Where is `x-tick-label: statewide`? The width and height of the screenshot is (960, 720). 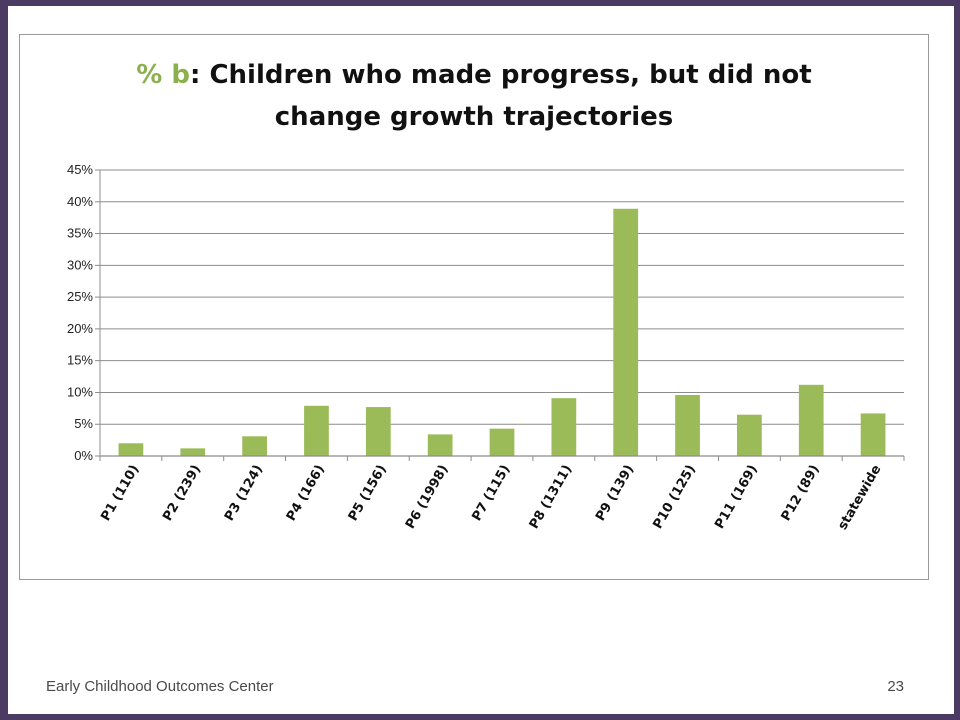
x-tick-label: statewide is located at coordinates (859, 497).